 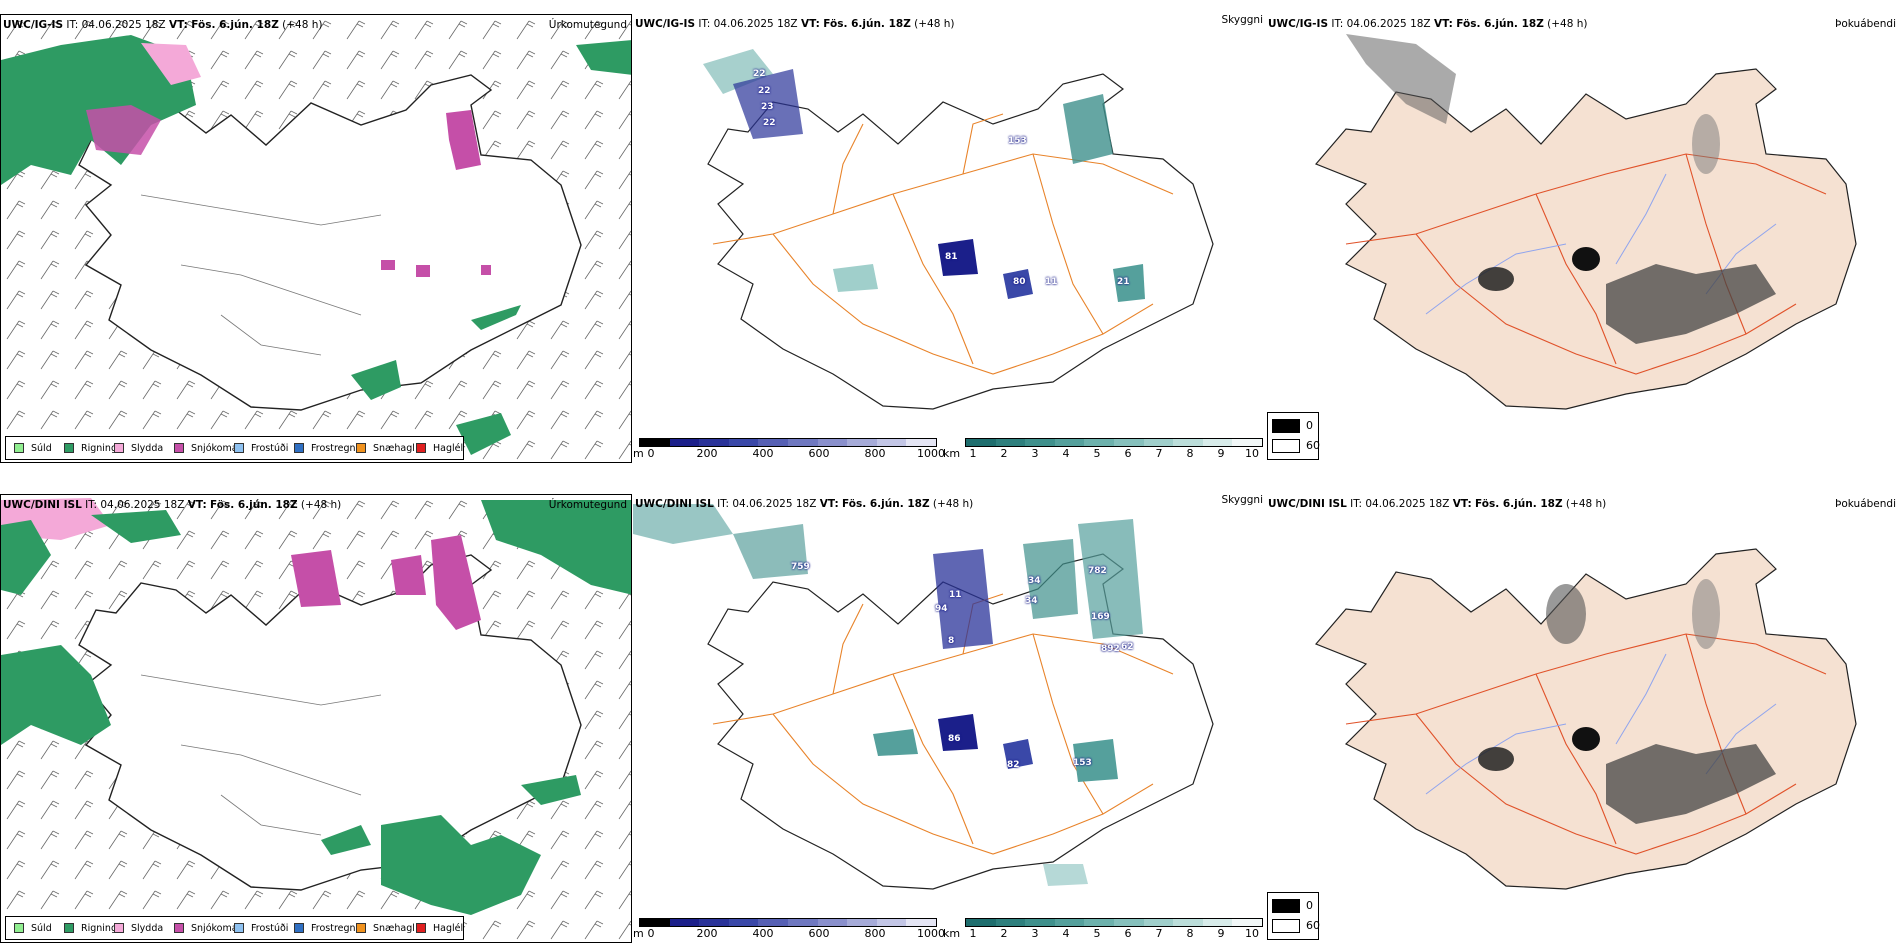 I want to click on rain-area-se, so click(x=483, y=434).